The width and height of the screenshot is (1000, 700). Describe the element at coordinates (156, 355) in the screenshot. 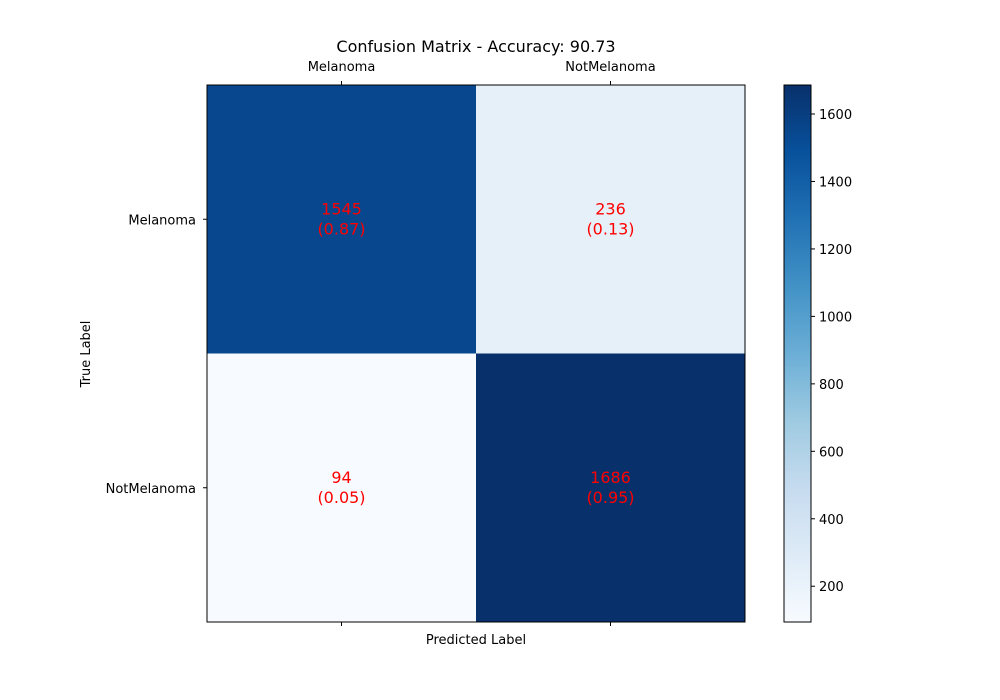

I see `y-axis-ticks: Melanoma NotMelanoma` at that location.